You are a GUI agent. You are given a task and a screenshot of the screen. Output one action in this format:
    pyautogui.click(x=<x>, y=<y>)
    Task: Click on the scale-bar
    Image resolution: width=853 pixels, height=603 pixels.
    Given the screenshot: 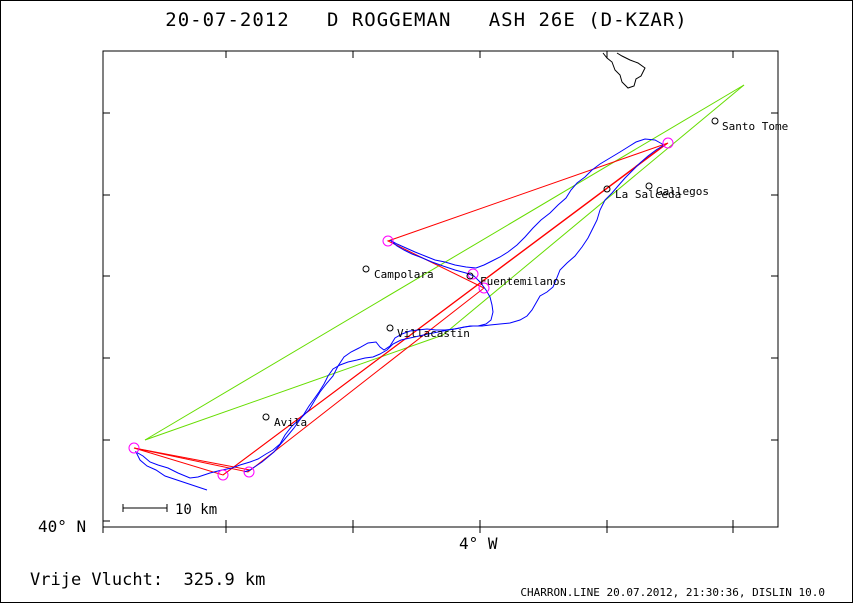 What is the action you would take?
    pyautogui.click(x=145, y=508)
    